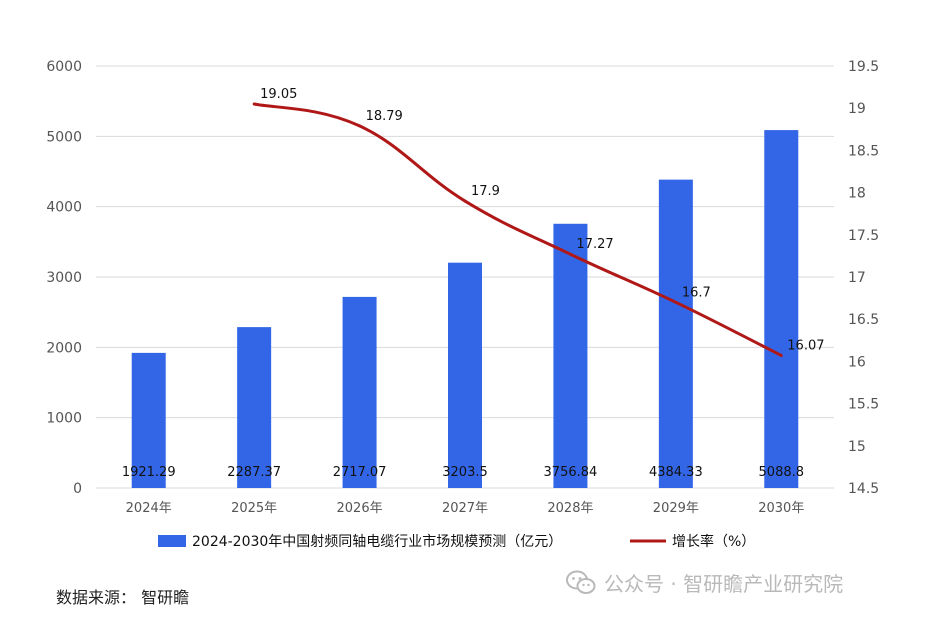 The width and height of the screenshot is (950, 621). Describe the element at coordinates (676, 508) in the screenshot. I see `x-tick-label: 2029年` at that location.